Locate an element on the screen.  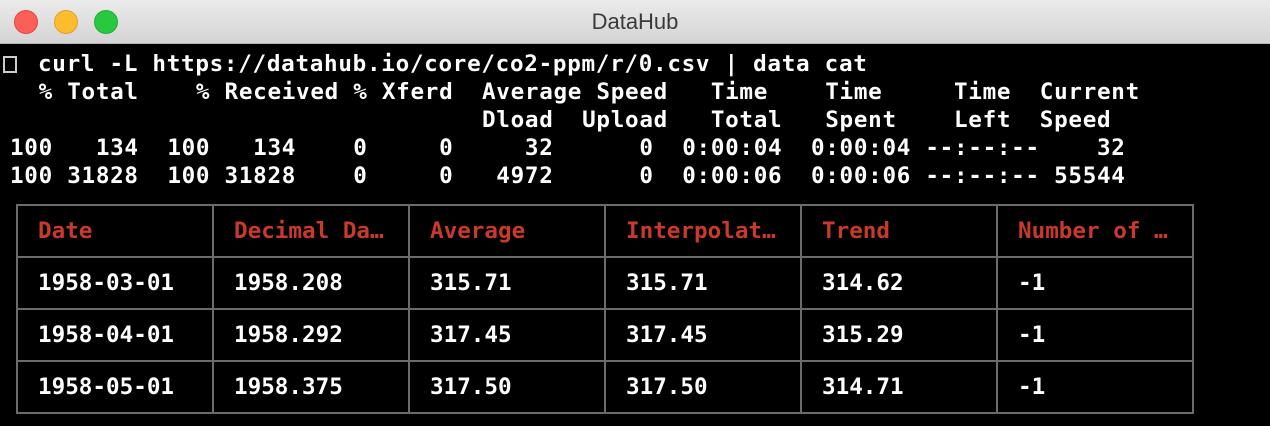
window-title: DataHub is located at coordinates (635, 21).